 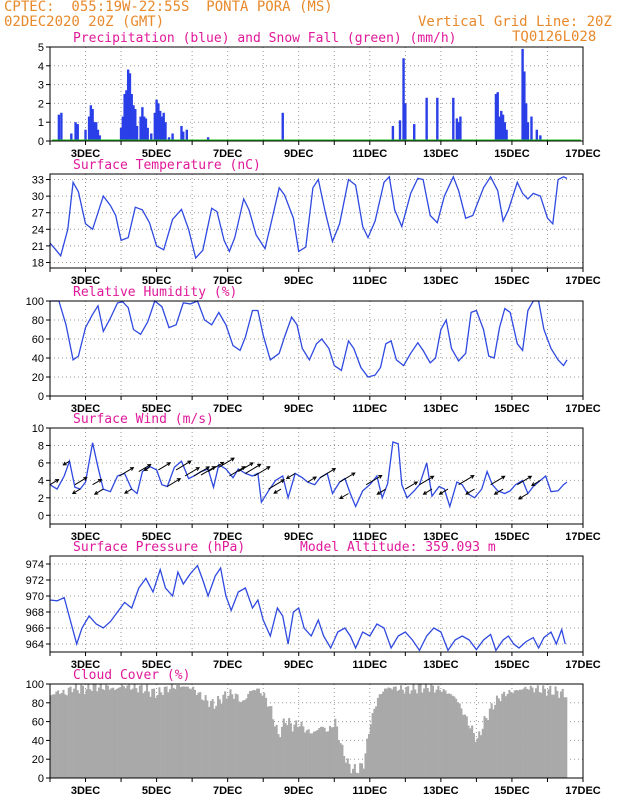 What do you see at coordinates (38, 263) in the screenshot?
I see `y-tick-label: 18` at bounding box center [38, 263].